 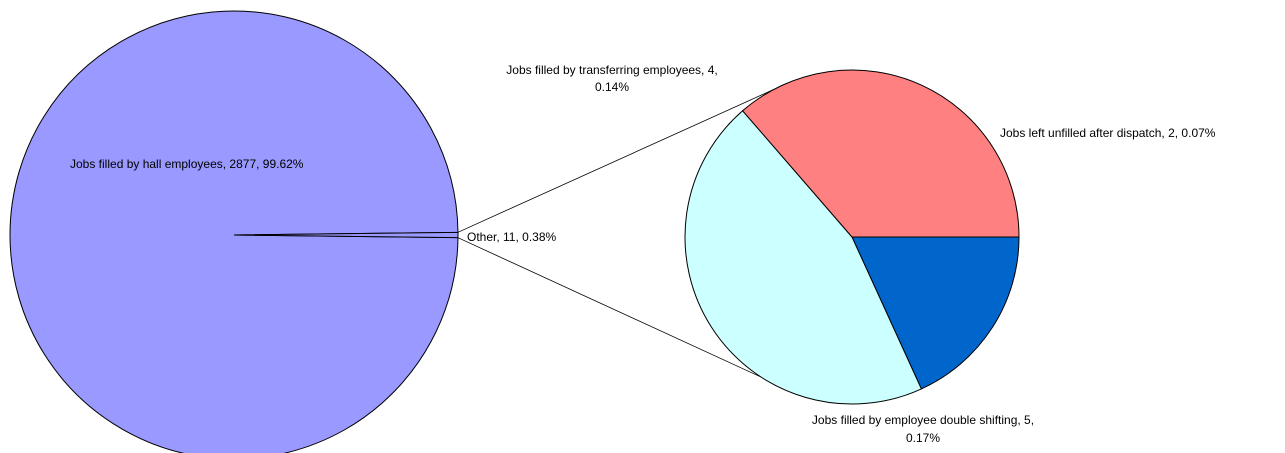 What do you see at coordinates (615, 161) in the screenshot?
I see `connector-line-top` at bounding box center [615, 161].